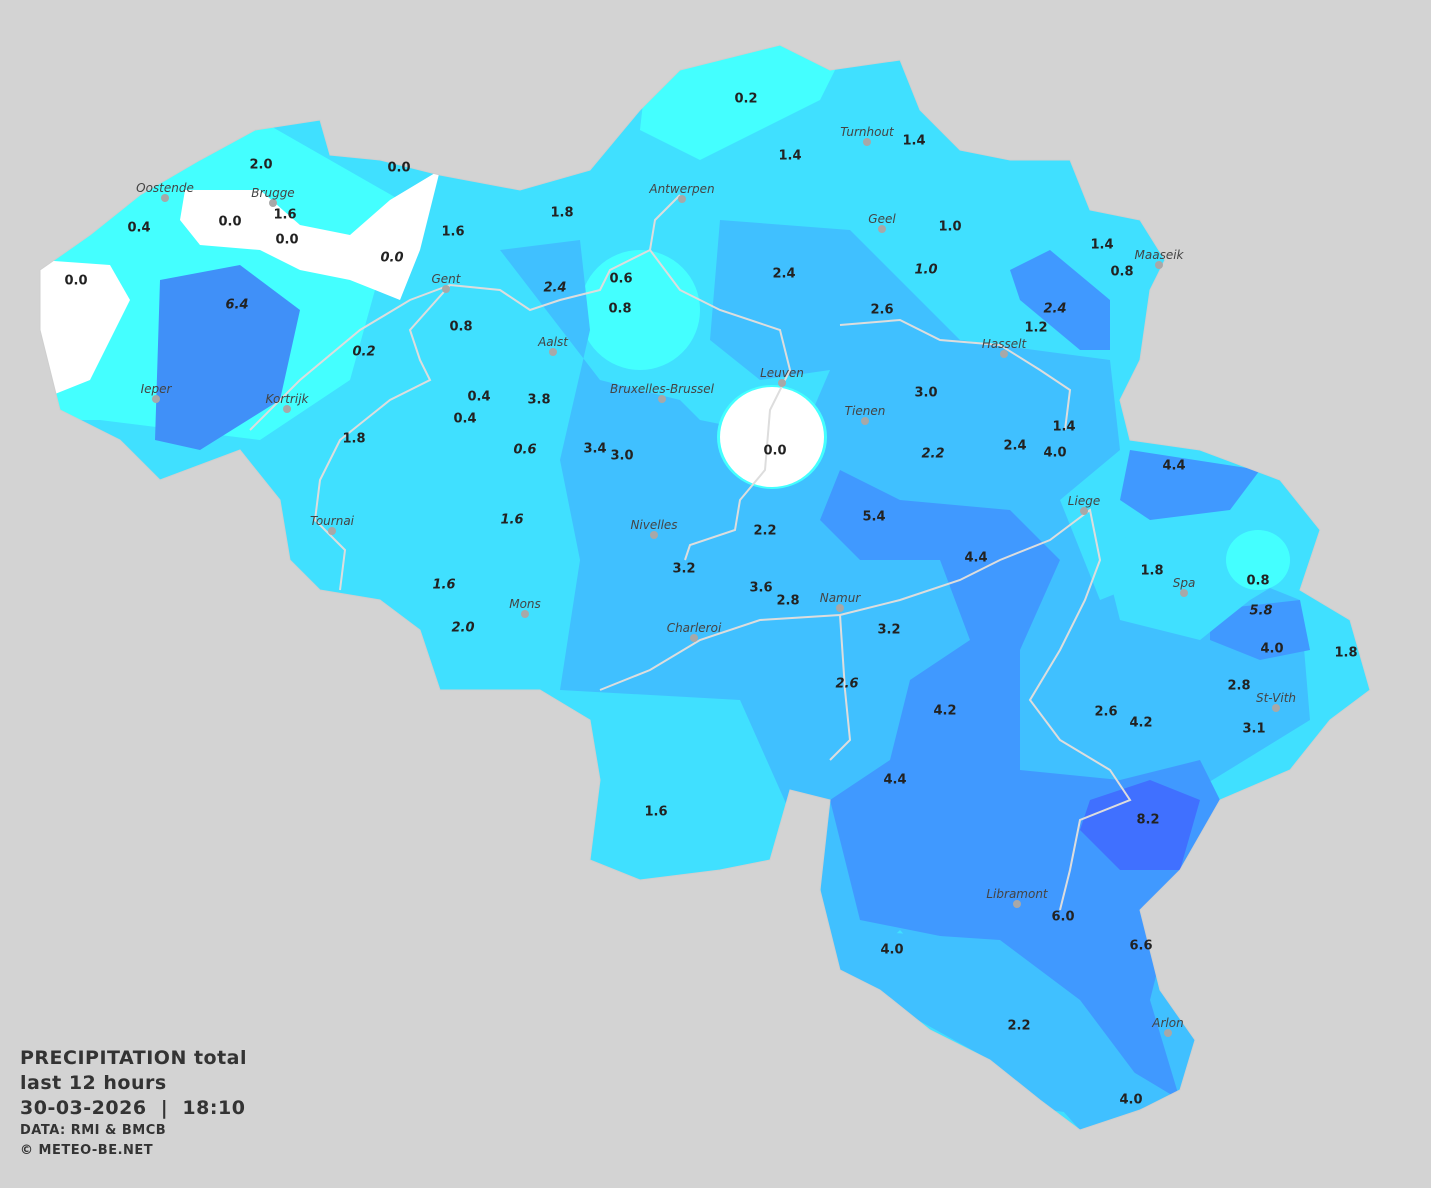 The height and width of the screenshot is (1188, 1431). I want to click on precipitation-value: 0.6, so click(525, 450).